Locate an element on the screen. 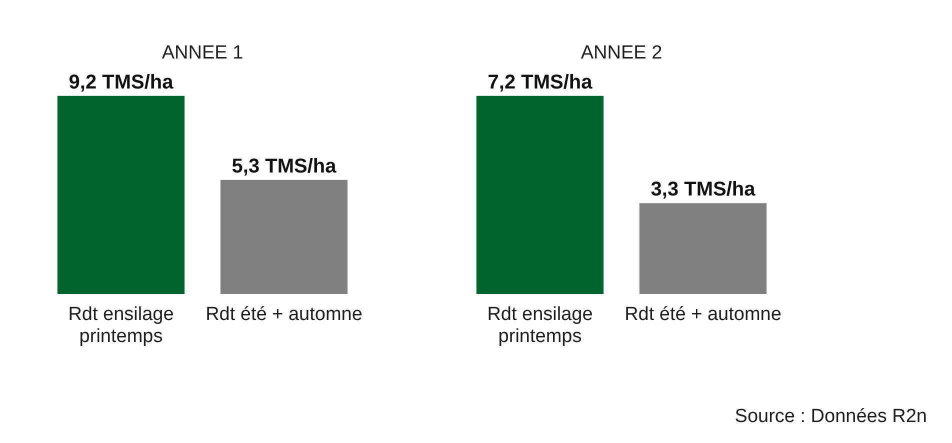 This screenshot has height=443, width=952. chart-title: ANNEE 2 is located at coordinates (621, 53).